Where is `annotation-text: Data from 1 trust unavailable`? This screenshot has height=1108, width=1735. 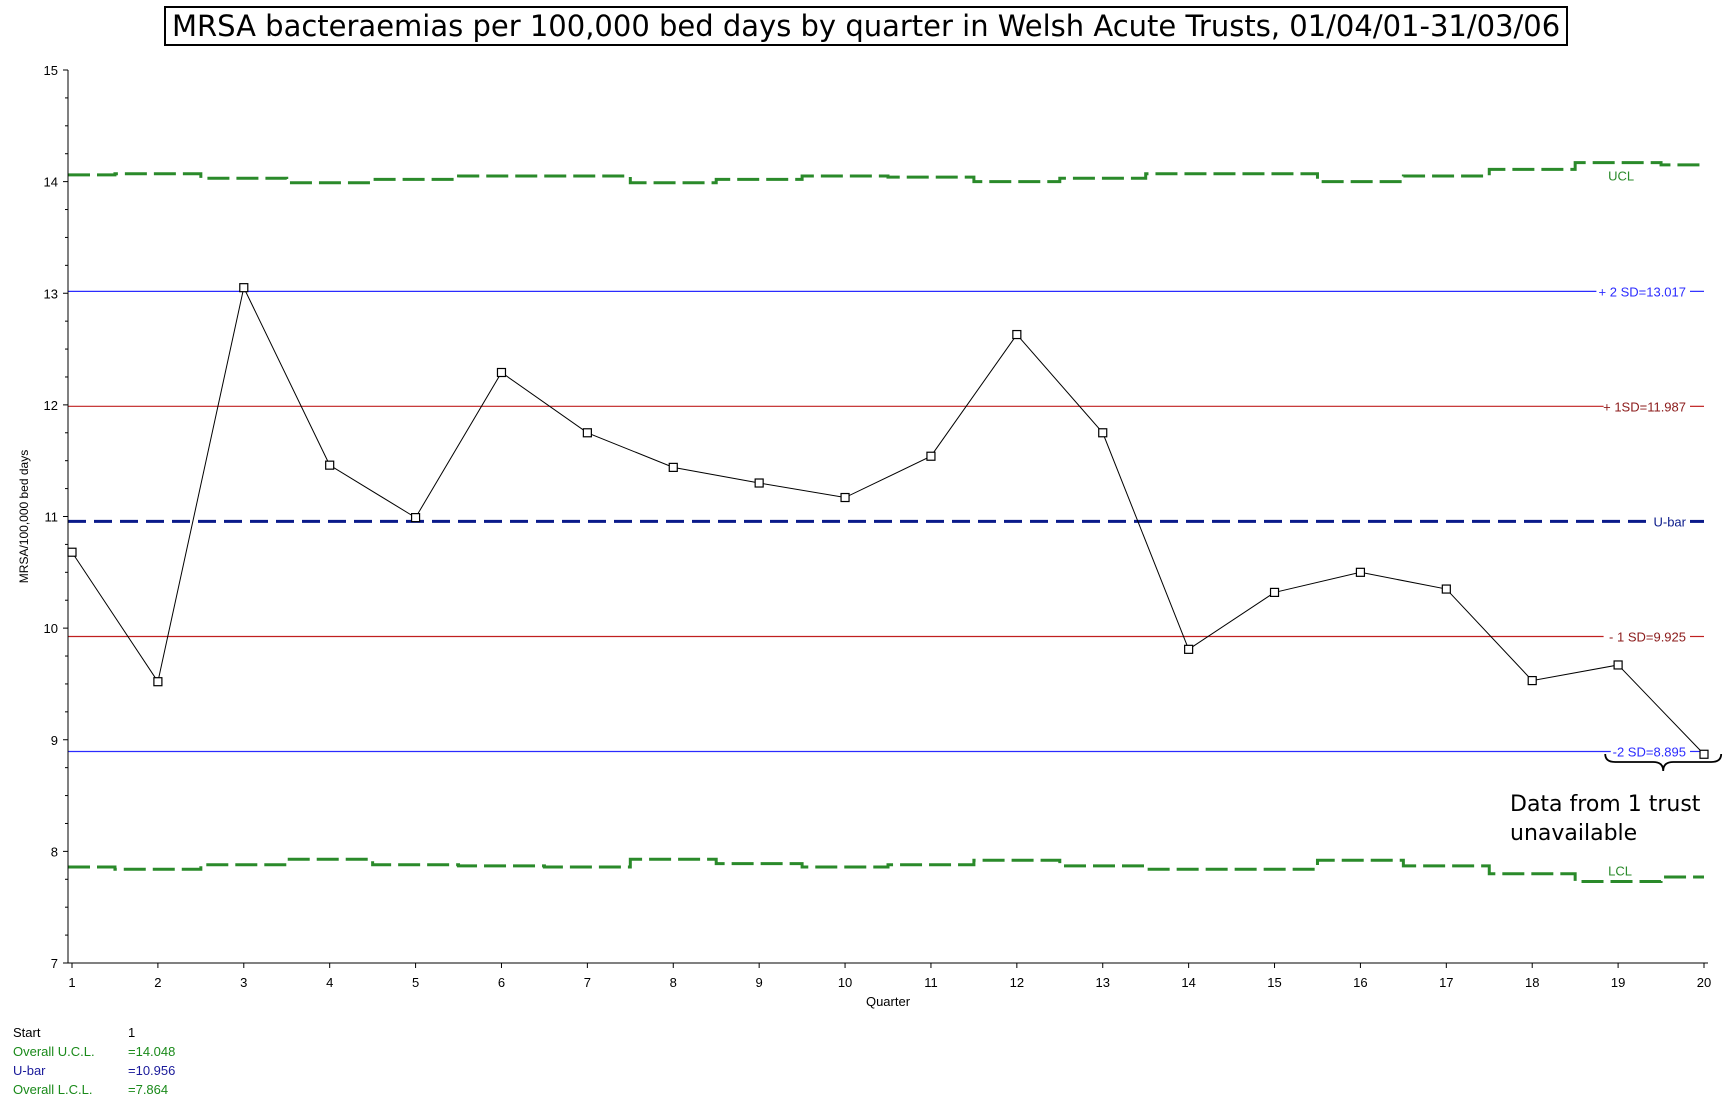
annotation-text: Data from 1 trust unavailable is located at coordinates (1617, 819).